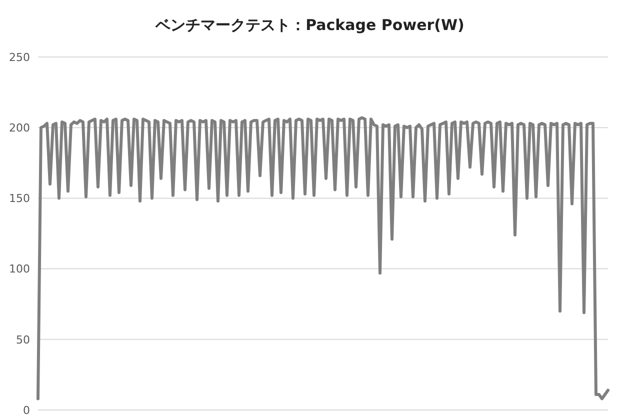  What do you see at coordinates (19, 199) in the screenshot?
I see `y-tick-label: 150` at bounding box center [19, 199].